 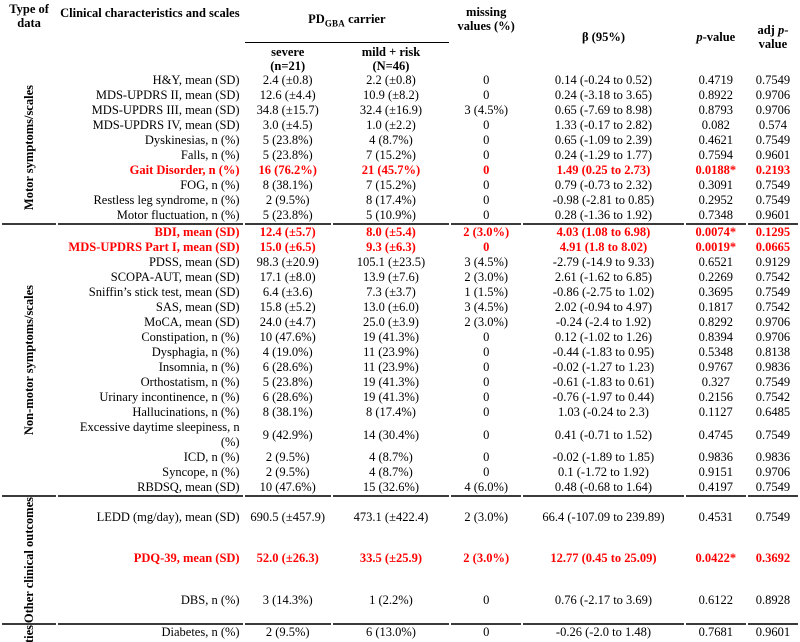 What do you see at coordinates (150, 488) in the screenshot?
I see `row-label: RBDSQ, mean (SD)` at bounding box center [150, 488].